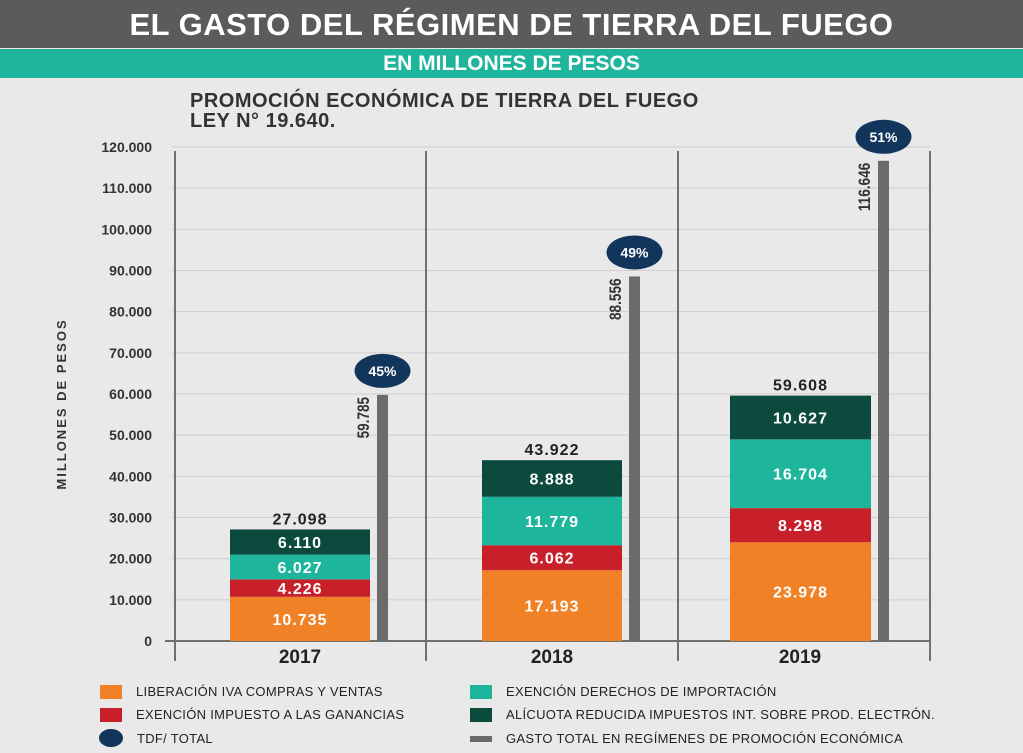 This screenshot has height=753, width=1023. What do you see at coordinates (364, 417) in the screenshot?
I see `total-value-label-2017: 59.785` at bounding box center [364, 417].